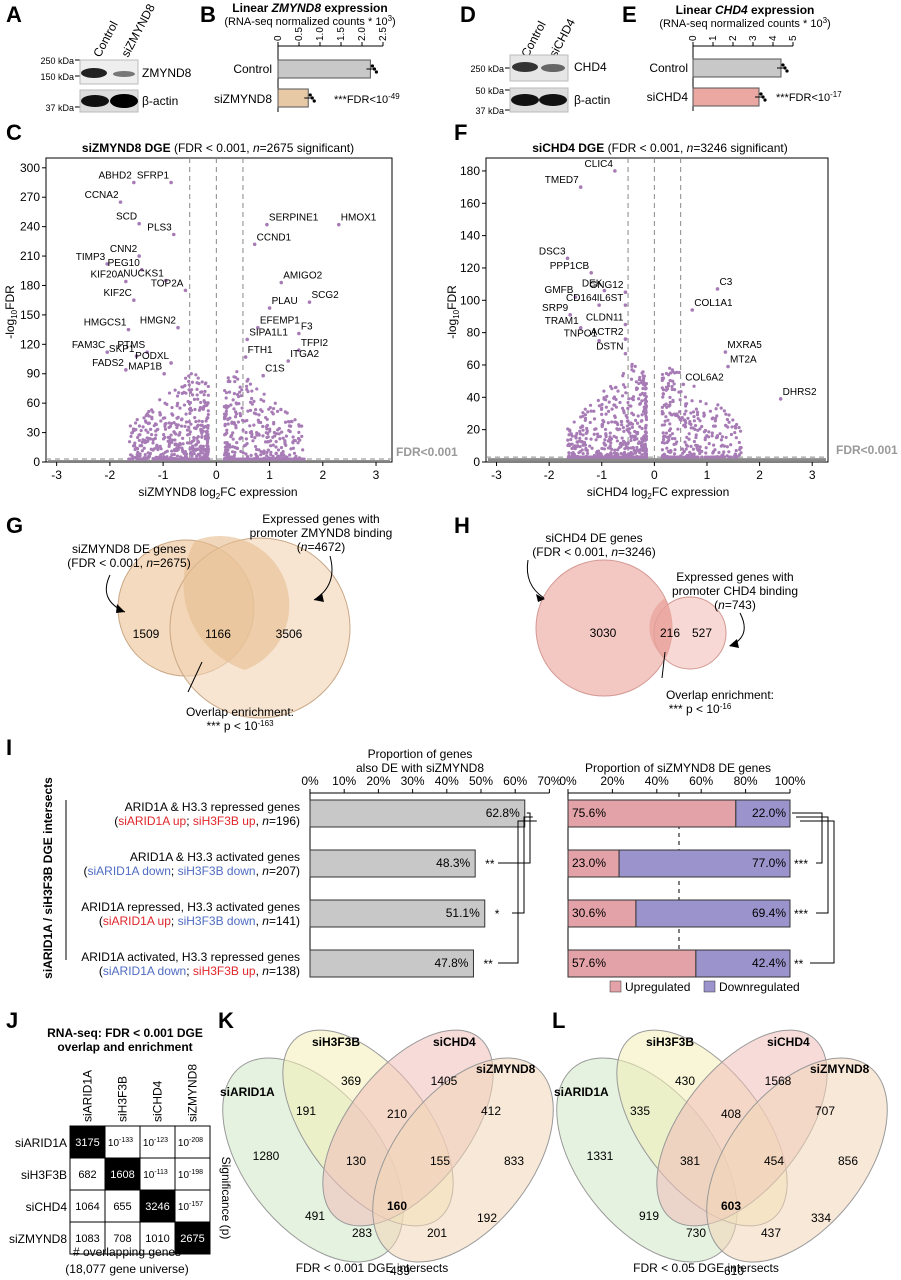 The height and width of the screenshot is (1280, 901). I want to click on j-cell, so click(157, 1142).